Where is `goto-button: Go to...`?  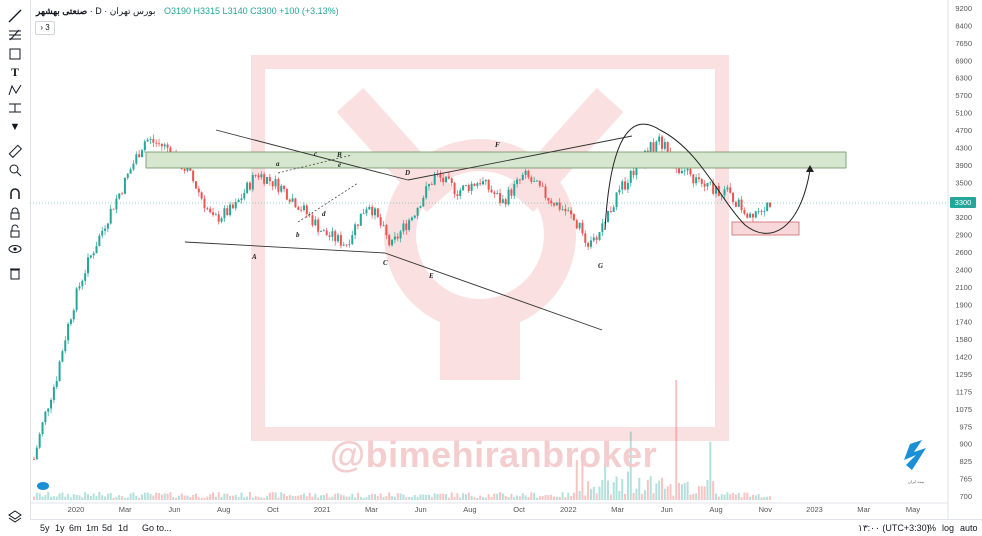
goto-button: Go to... is located at coordinates (157, 528).